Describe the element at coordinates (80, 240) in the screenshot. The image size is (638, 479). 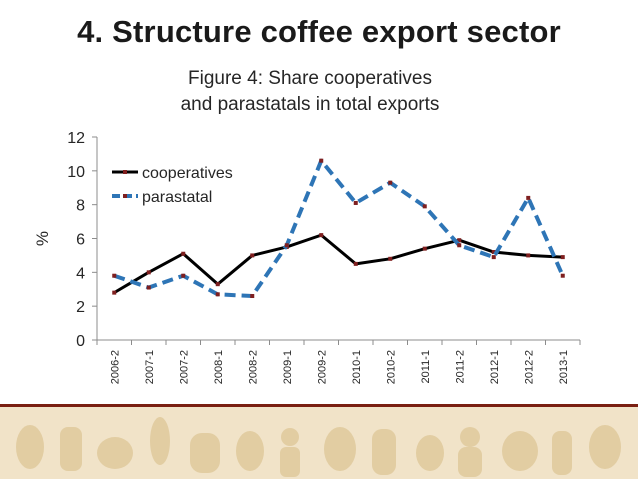
I see `y-tick-label: 6` at that location.